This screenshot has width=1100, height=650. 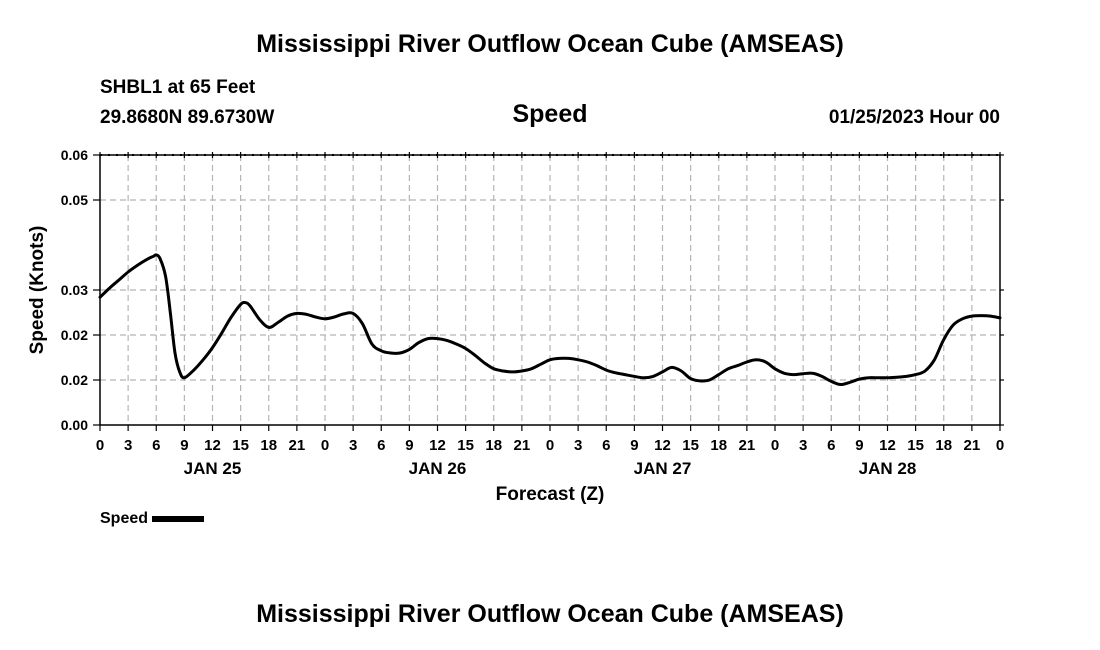 I want to click on day-label: JAN 26, so click(x=438, y=468).